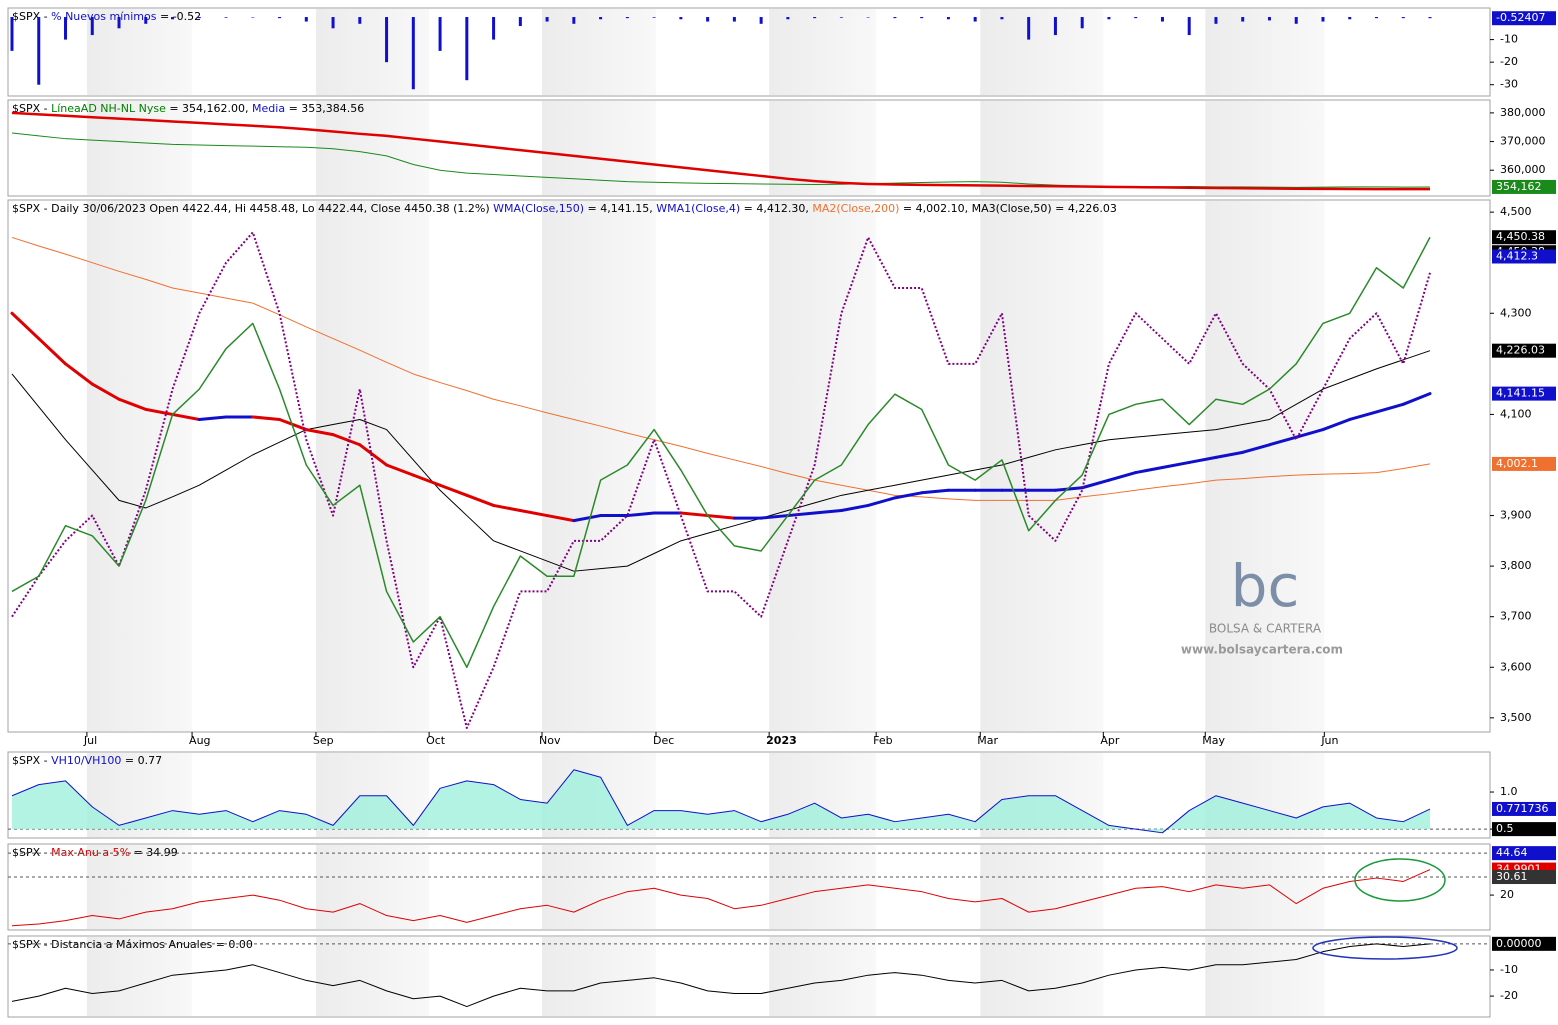 The width and height of the screenshot is (1558, 1025). Describe the element at coordinates (1507, 894) in the screenshot. I see `y-tick-label: 20` at that location.